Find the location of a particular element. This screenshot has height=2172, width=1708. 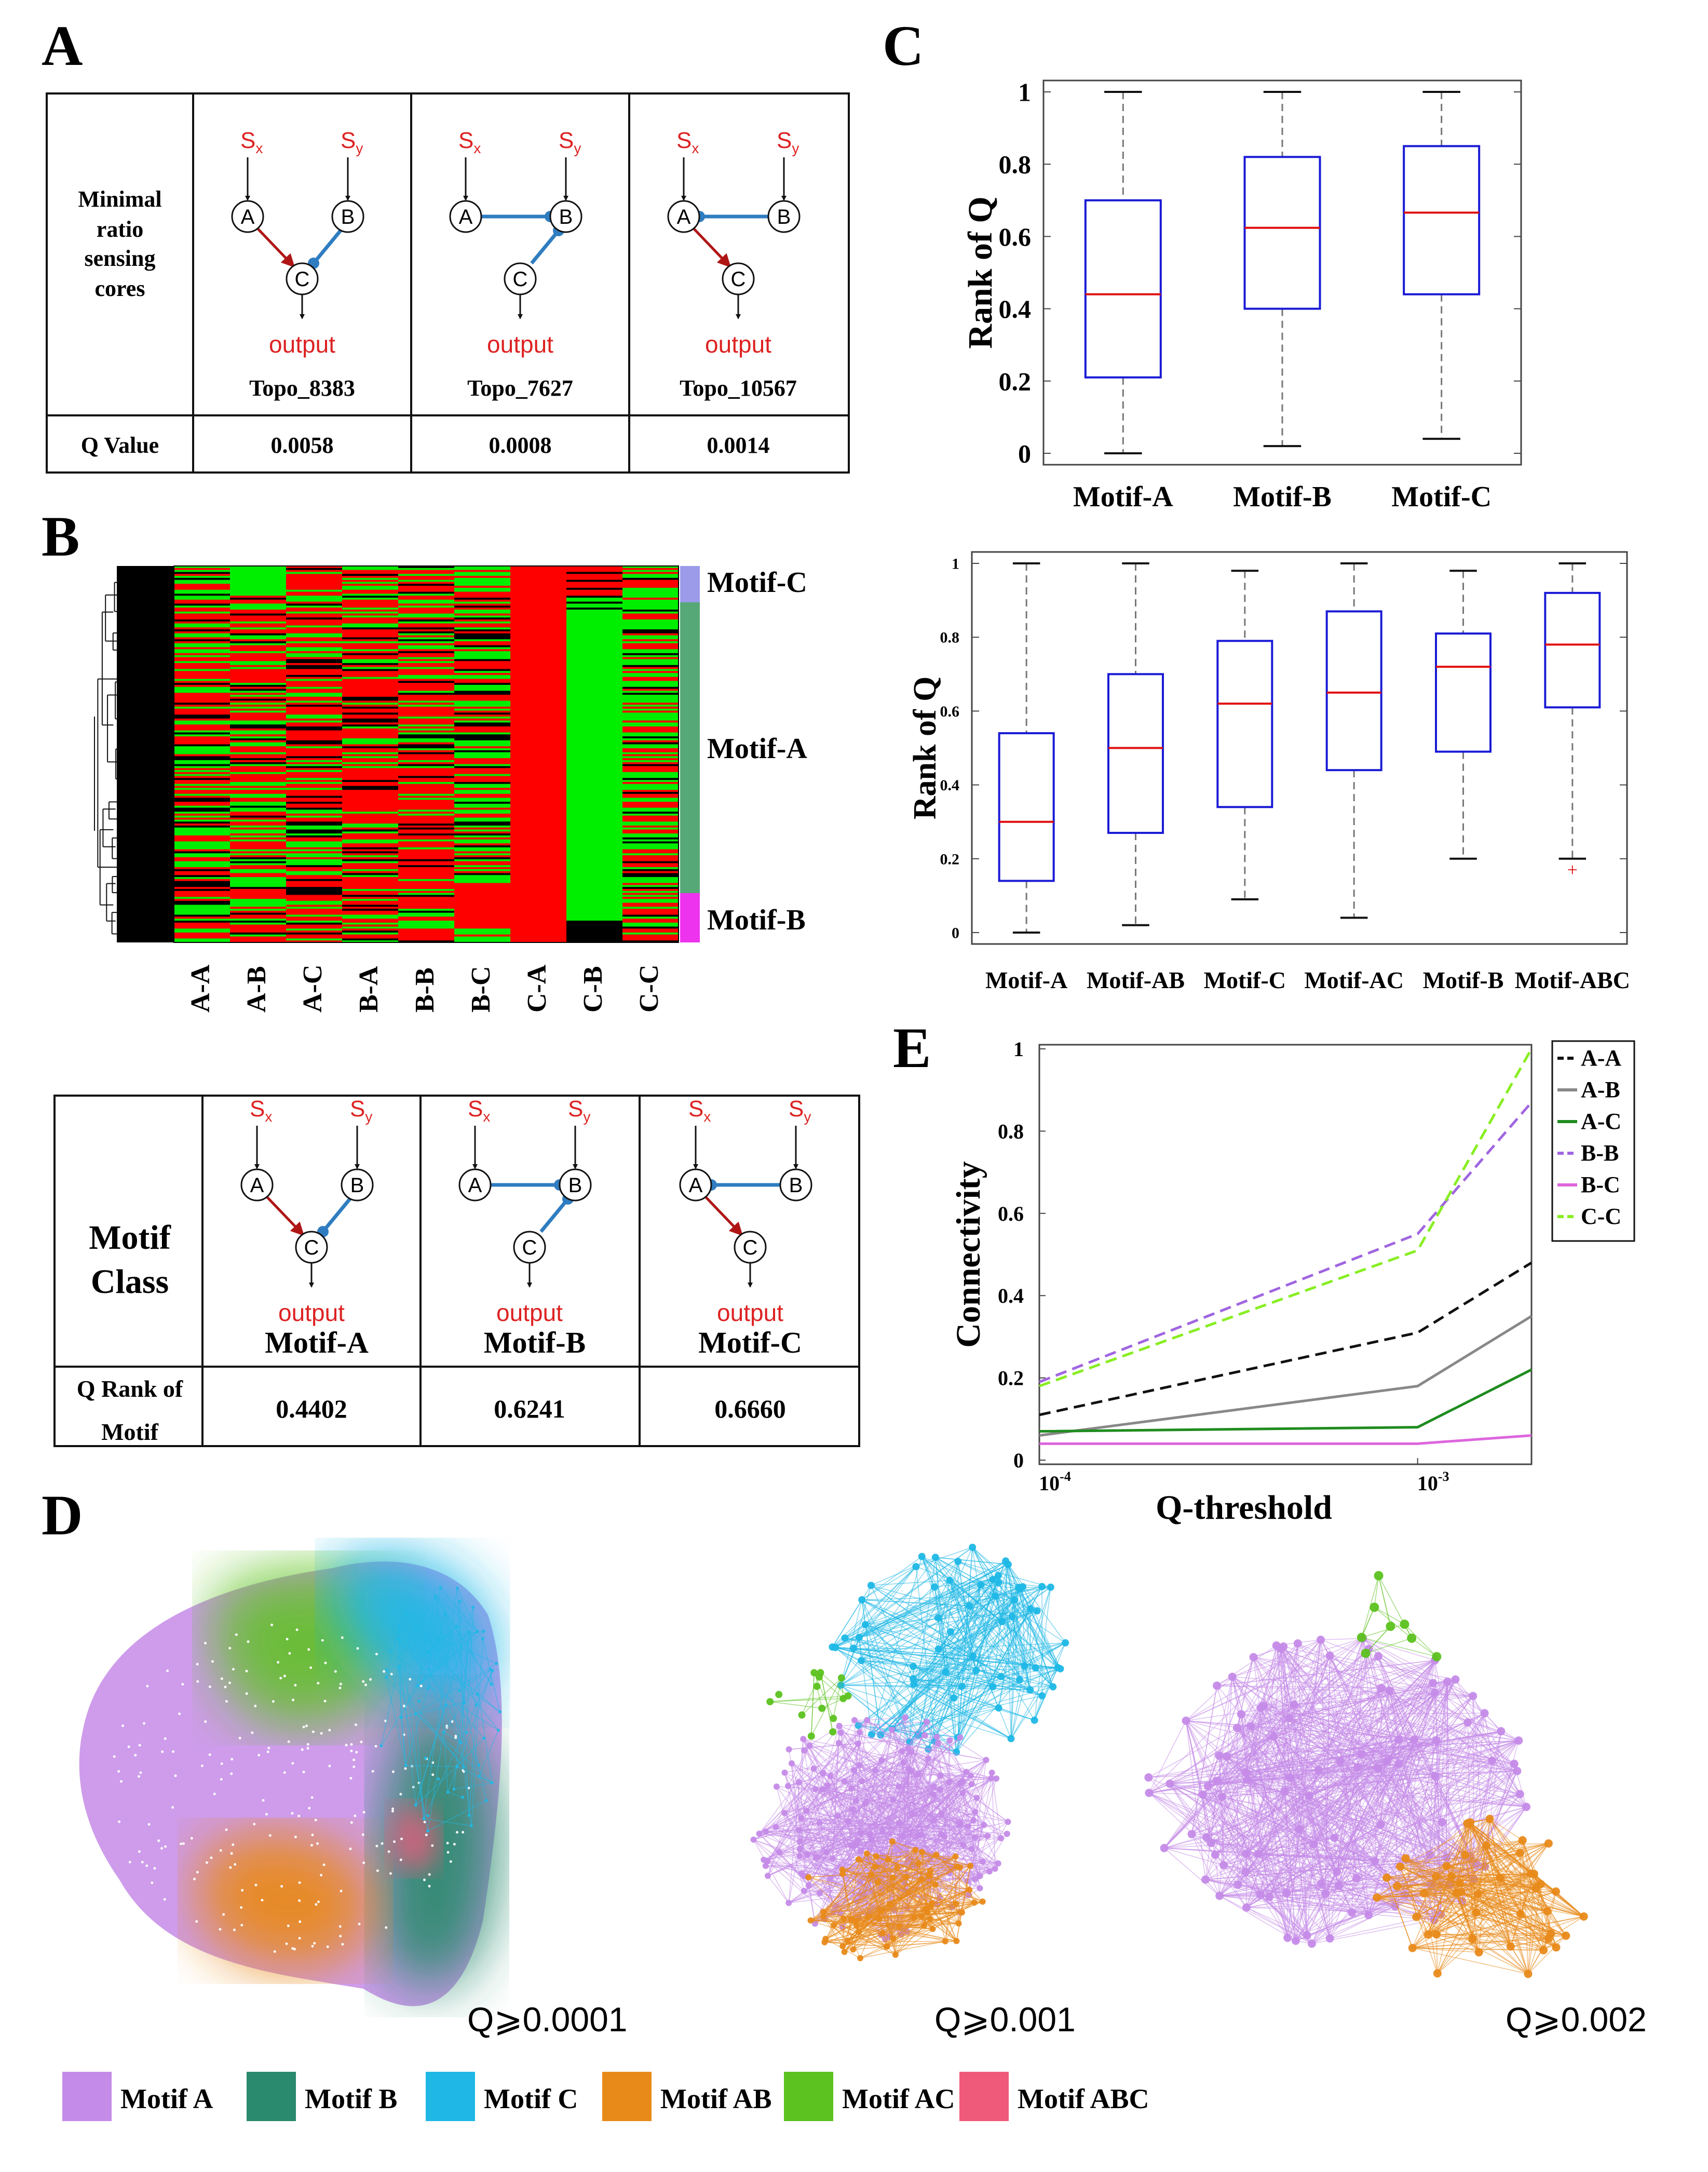

panel-letter-c: C is located at coordinates (903, 45).